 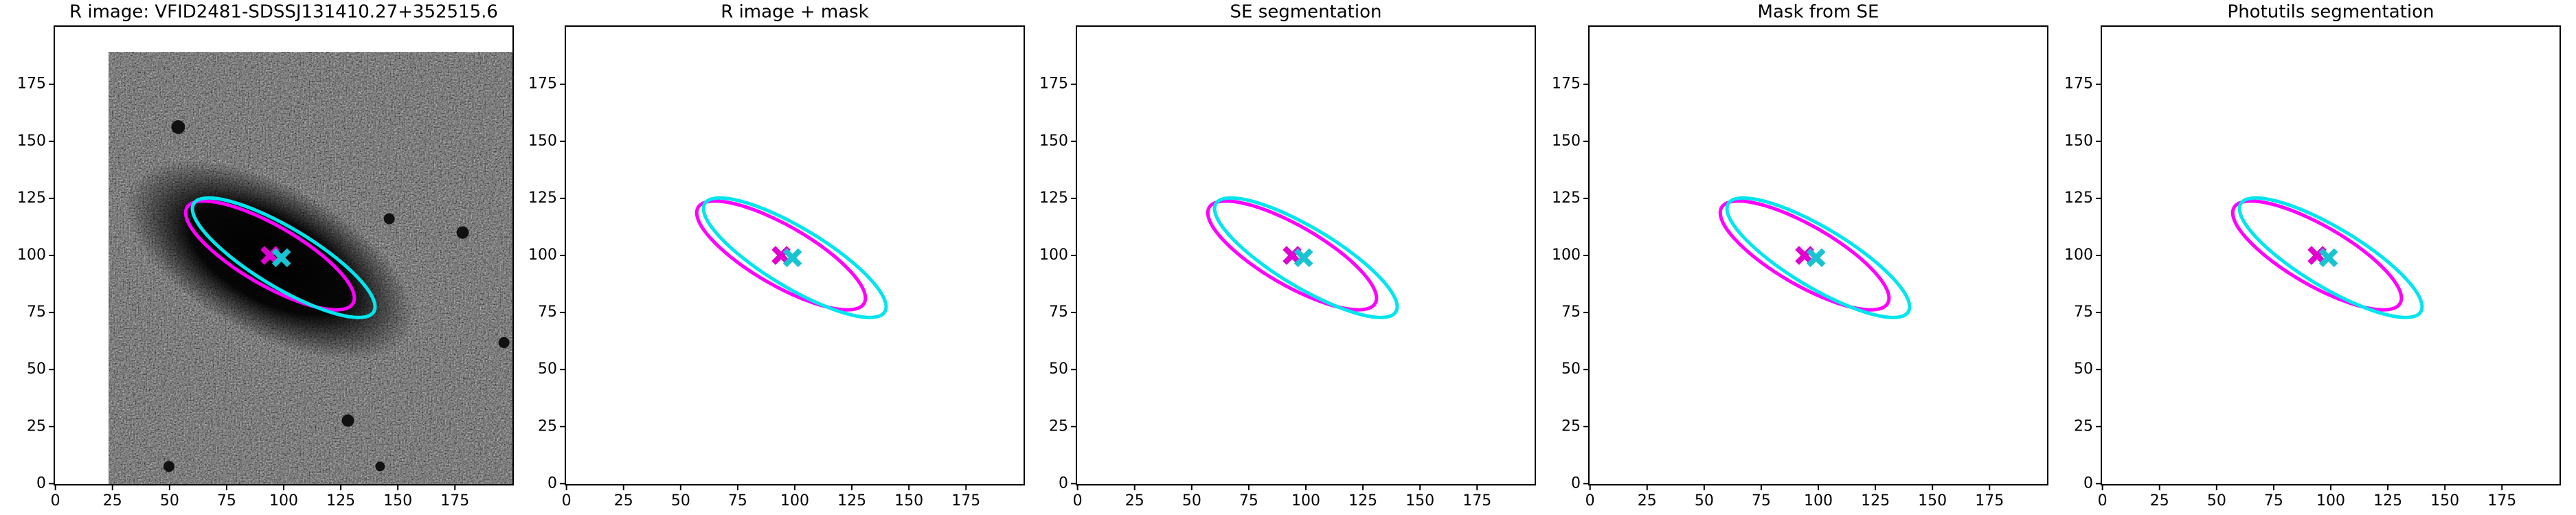 What do you see at coordinates (1576, 483) in the screenshot?
I see `y-tick-label: 0` at bounding box center [1576, 483].